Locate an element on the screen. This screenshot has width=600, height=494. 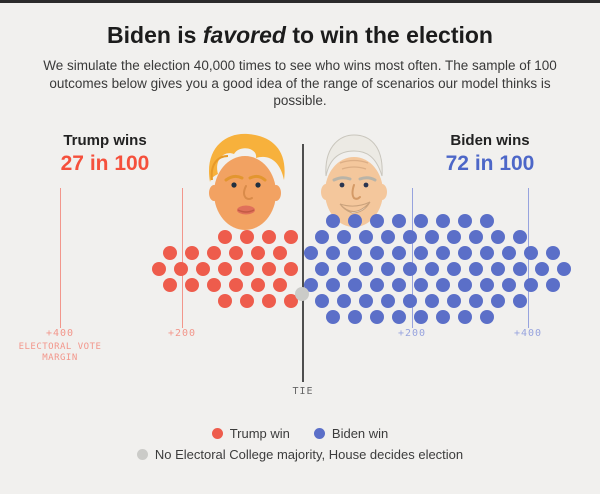
legend-biden-label: Biden win is located at coordinates (360, 433).